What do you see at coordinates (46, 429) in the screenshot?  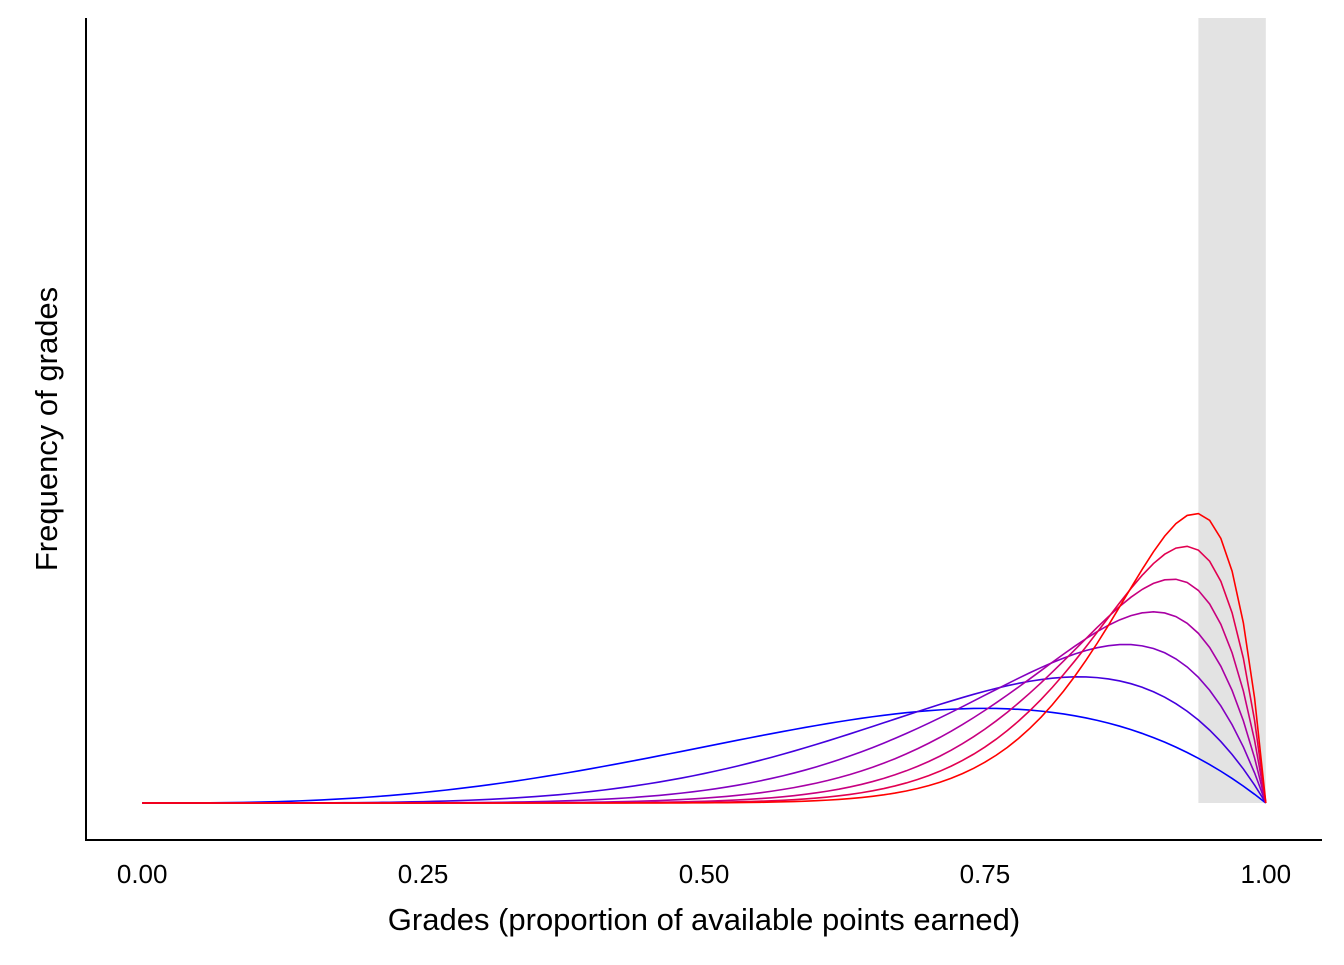 I see `y-axis-title: Frequency of grades` at bounding box center [46, 429].